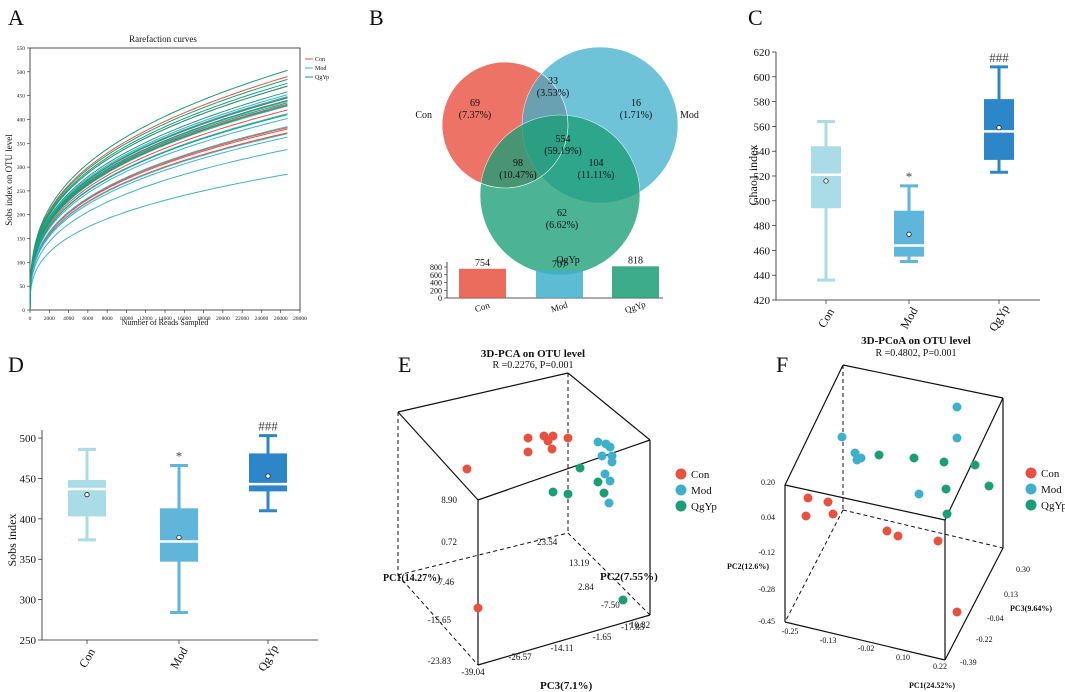 The image size is (1065, 692). What do you see at coordinates (689, 115) in the screenshot?
I see `venn-set-label-mod: Mod` at bounding box center [689, 115].